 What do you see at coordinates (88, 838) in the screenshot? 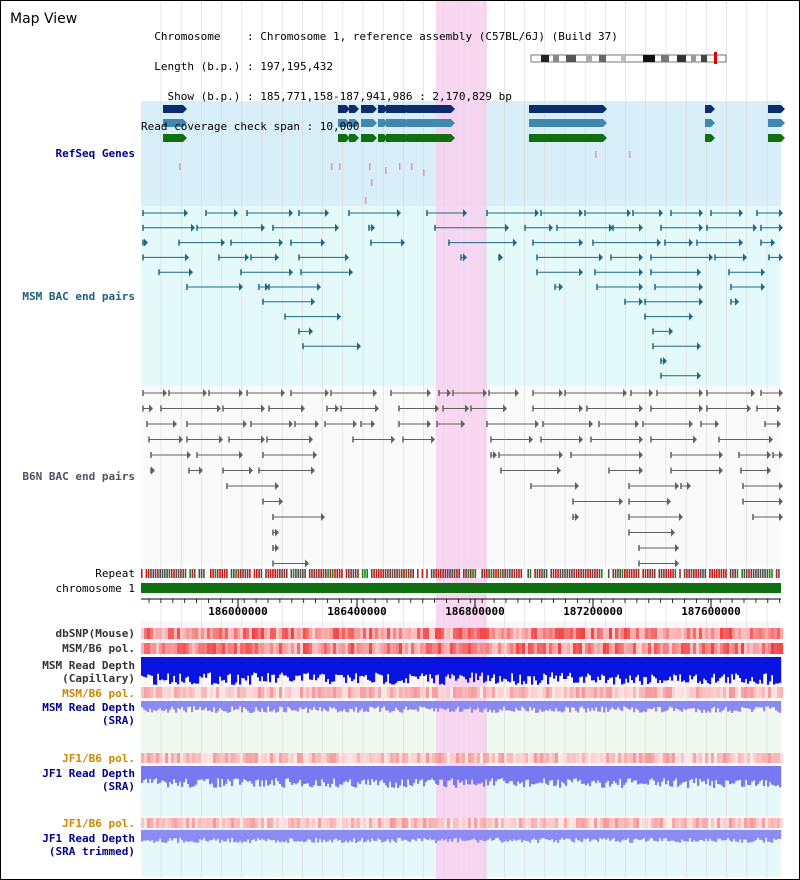
I see `jf1-read-depth-trimmed-label: JF1 Read Depth` at bounding box center [88, 838].